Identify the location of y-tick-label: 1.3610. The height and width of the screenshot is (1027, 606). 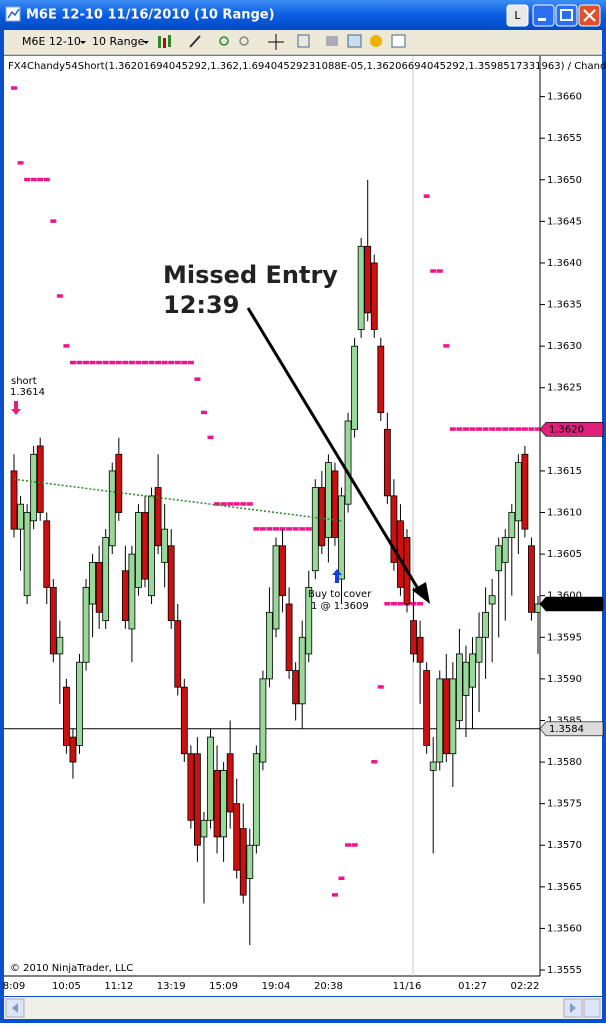
(564, 513).